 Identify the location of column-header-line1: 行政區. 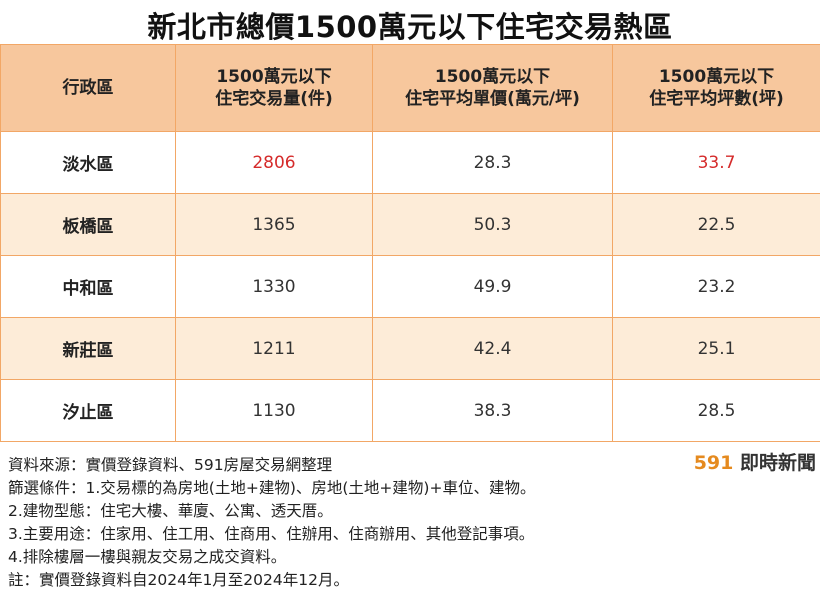
(88, 88).